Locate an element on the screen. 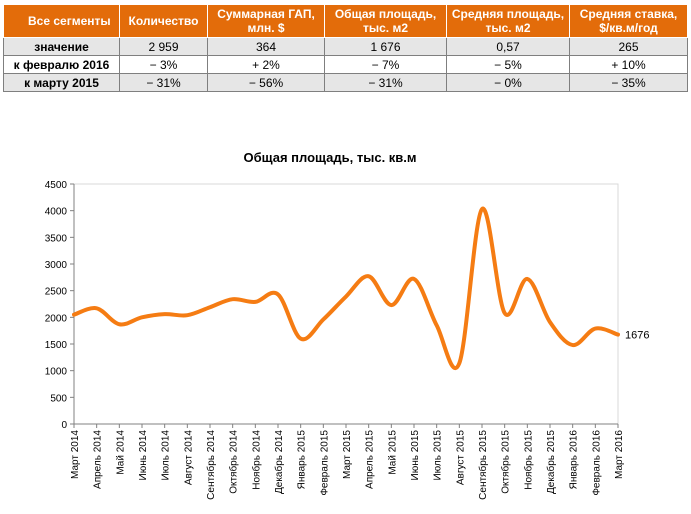  row-label: к февралю 2016 is located at coordinates (61, 64).